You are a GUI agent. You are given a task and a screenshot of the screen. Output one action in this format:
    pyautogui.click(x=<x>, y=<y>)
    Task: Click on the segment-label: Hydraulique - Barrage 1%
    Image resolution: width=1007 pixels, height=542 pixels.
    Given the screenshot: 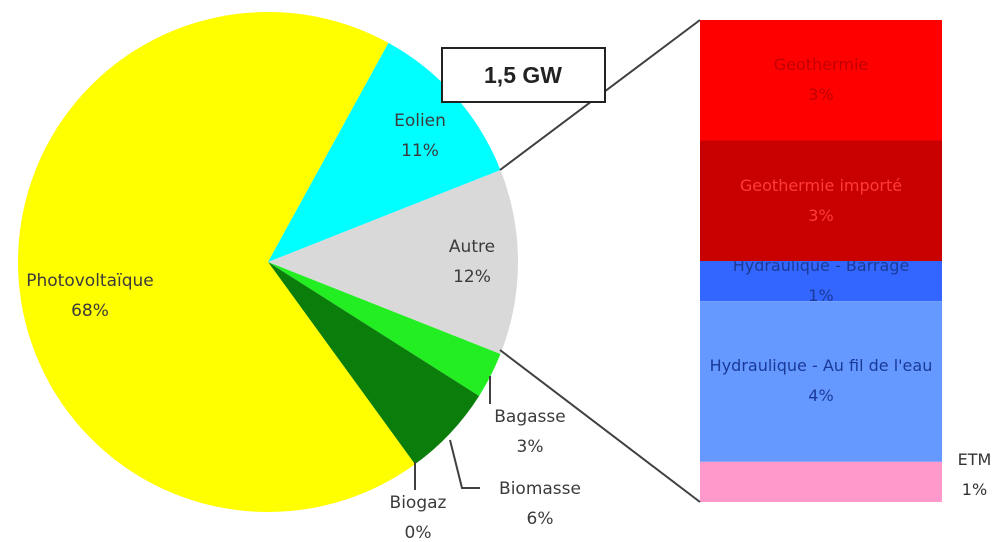 What is the action you would take?
    pyautogui.click(x=821, y=281)
    